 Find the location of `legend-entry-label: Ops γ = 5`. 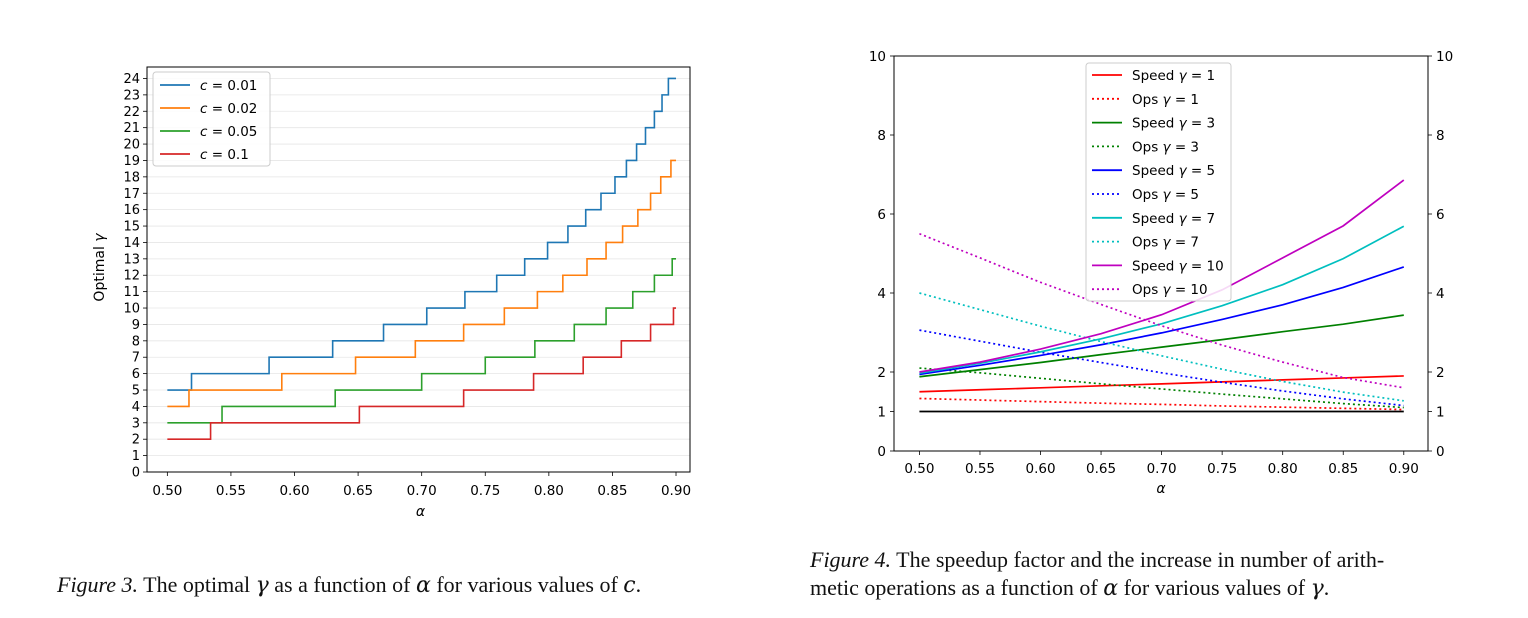

legend-entry-label: Ops γ = 5 is located at coordinates (1165, 195).